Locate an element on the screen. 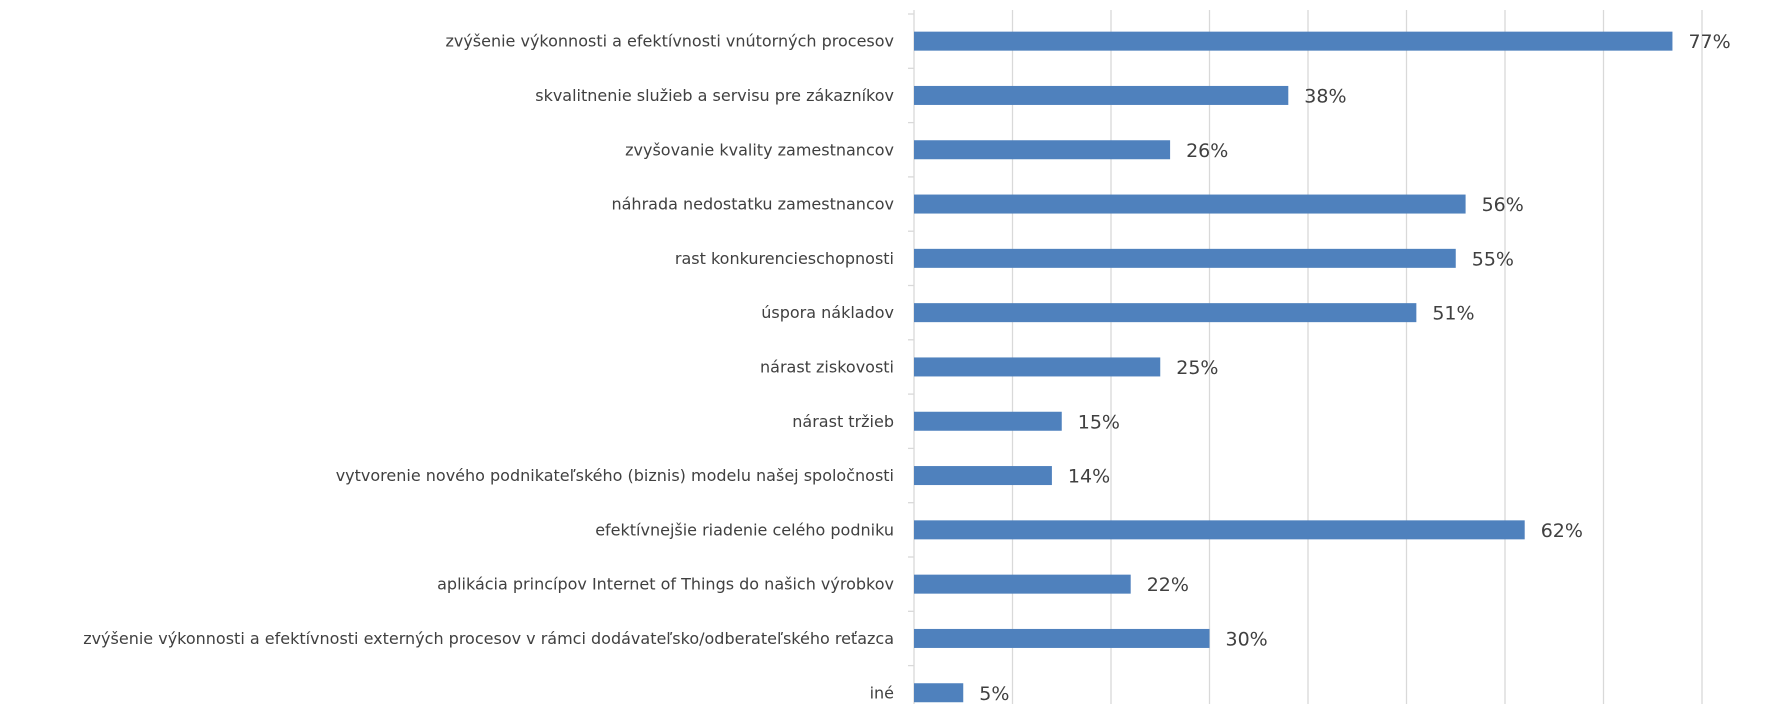 This screenshot has height=704, width=1770. category-label: iné is located at coordinates (882, 692).